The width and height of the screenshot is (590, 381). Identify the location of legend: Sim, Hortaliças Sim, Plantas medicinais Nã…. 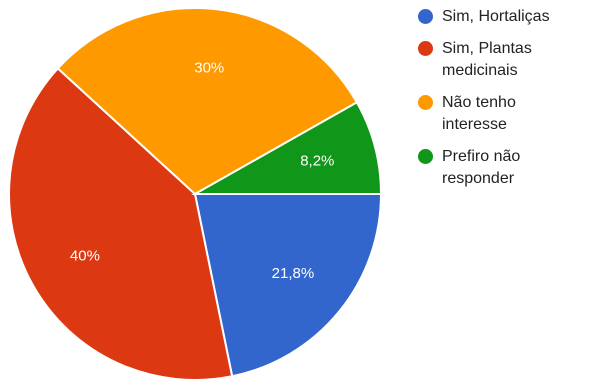
(503, 103).